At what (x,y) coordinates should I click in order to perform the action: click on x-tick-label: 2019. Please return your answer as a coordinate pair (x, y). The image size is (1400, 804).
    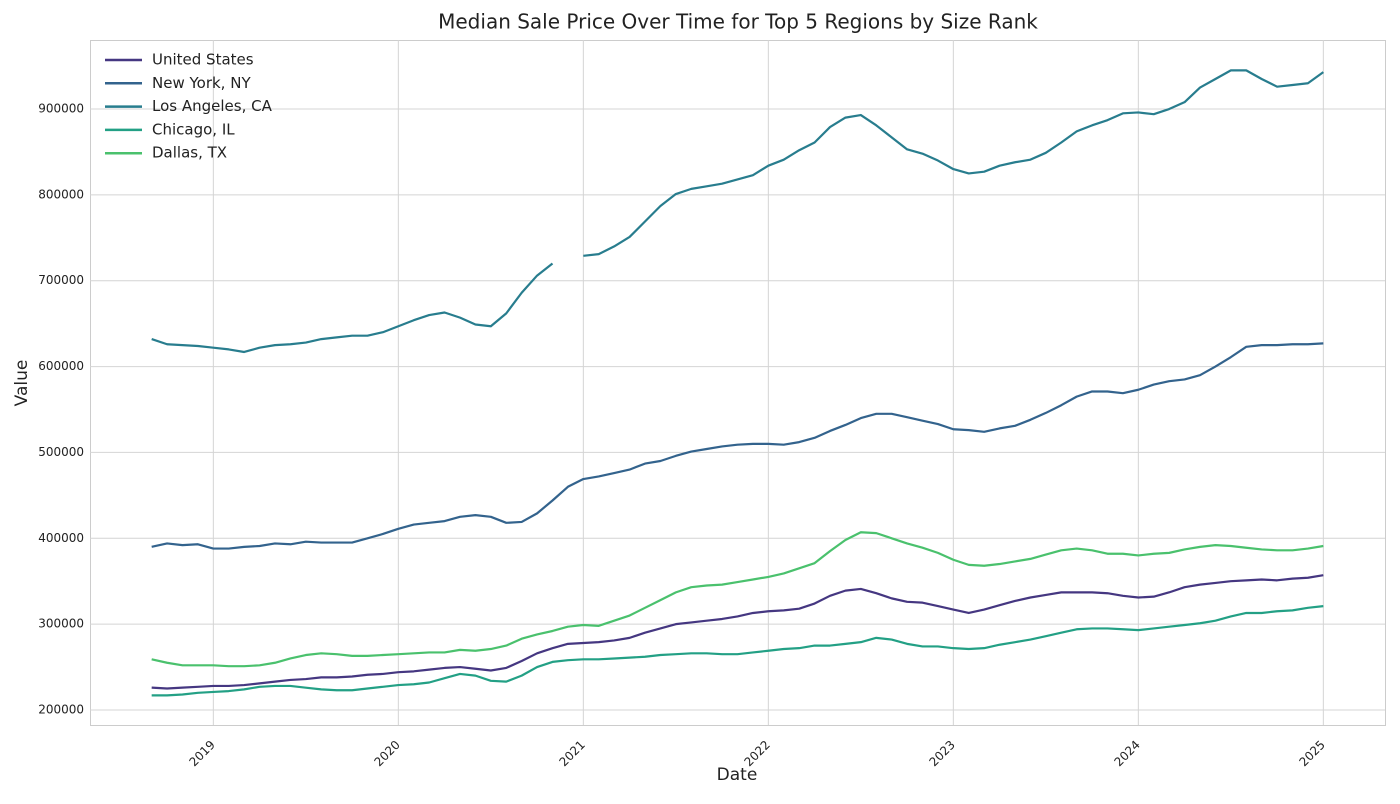
    Looking at the image, I should click on (201, 753).